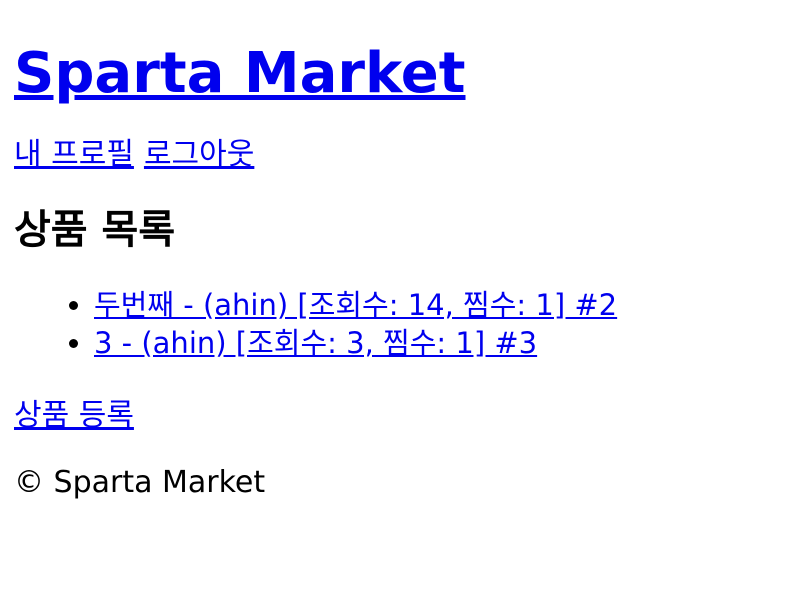 Image resolution: width=808 pixels, height=602 pixels. Describe the element at coordinates (74, 415) in the screenshot. I see `register-product-link: 상품 등록` at that location.